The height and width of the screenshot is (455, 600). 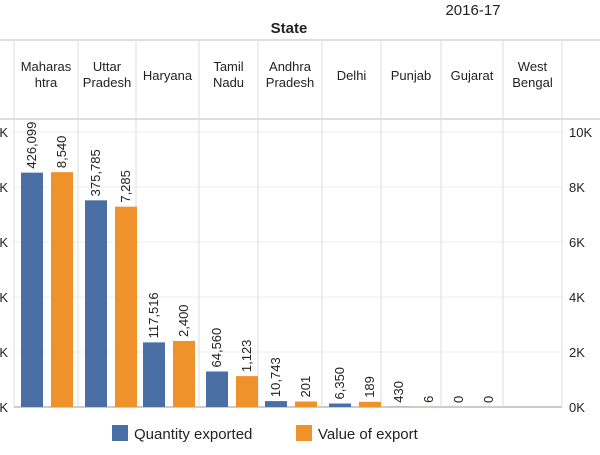 I want to click on category-label-line: Bengal, so click(x=532, y=82).